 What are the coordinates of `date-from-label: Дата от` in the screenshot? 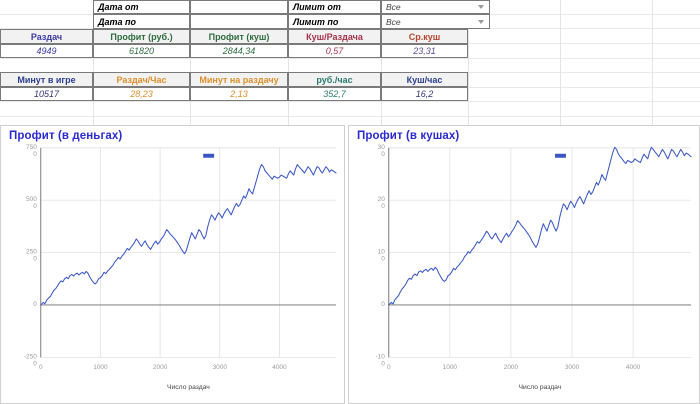 It's located at (141, 7).